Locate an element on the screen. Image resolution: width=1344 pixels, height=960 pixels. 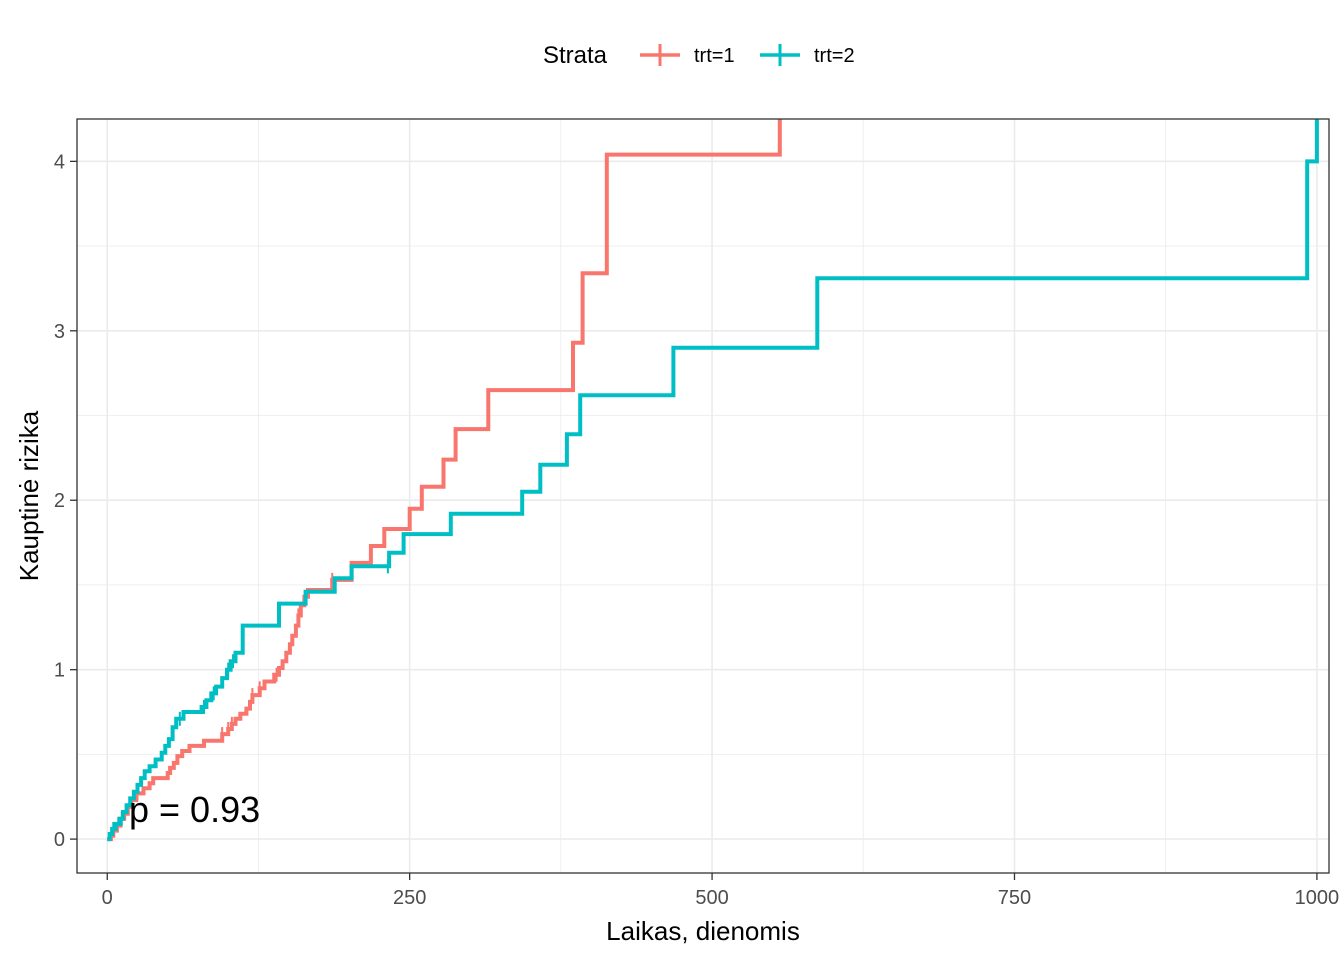
legend-label-trt2: trt=2 is located at coordinates (834, 56).